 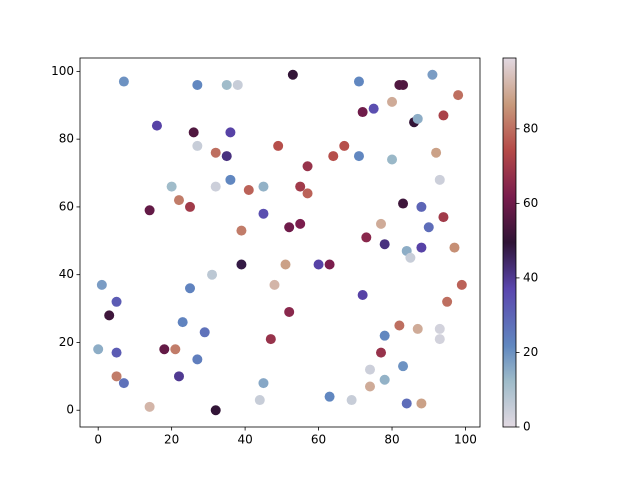 What do you see at coordinates (66, 139) in the screenshot?
I see `y-tick-label: 80` at bounding box center [66, 139].